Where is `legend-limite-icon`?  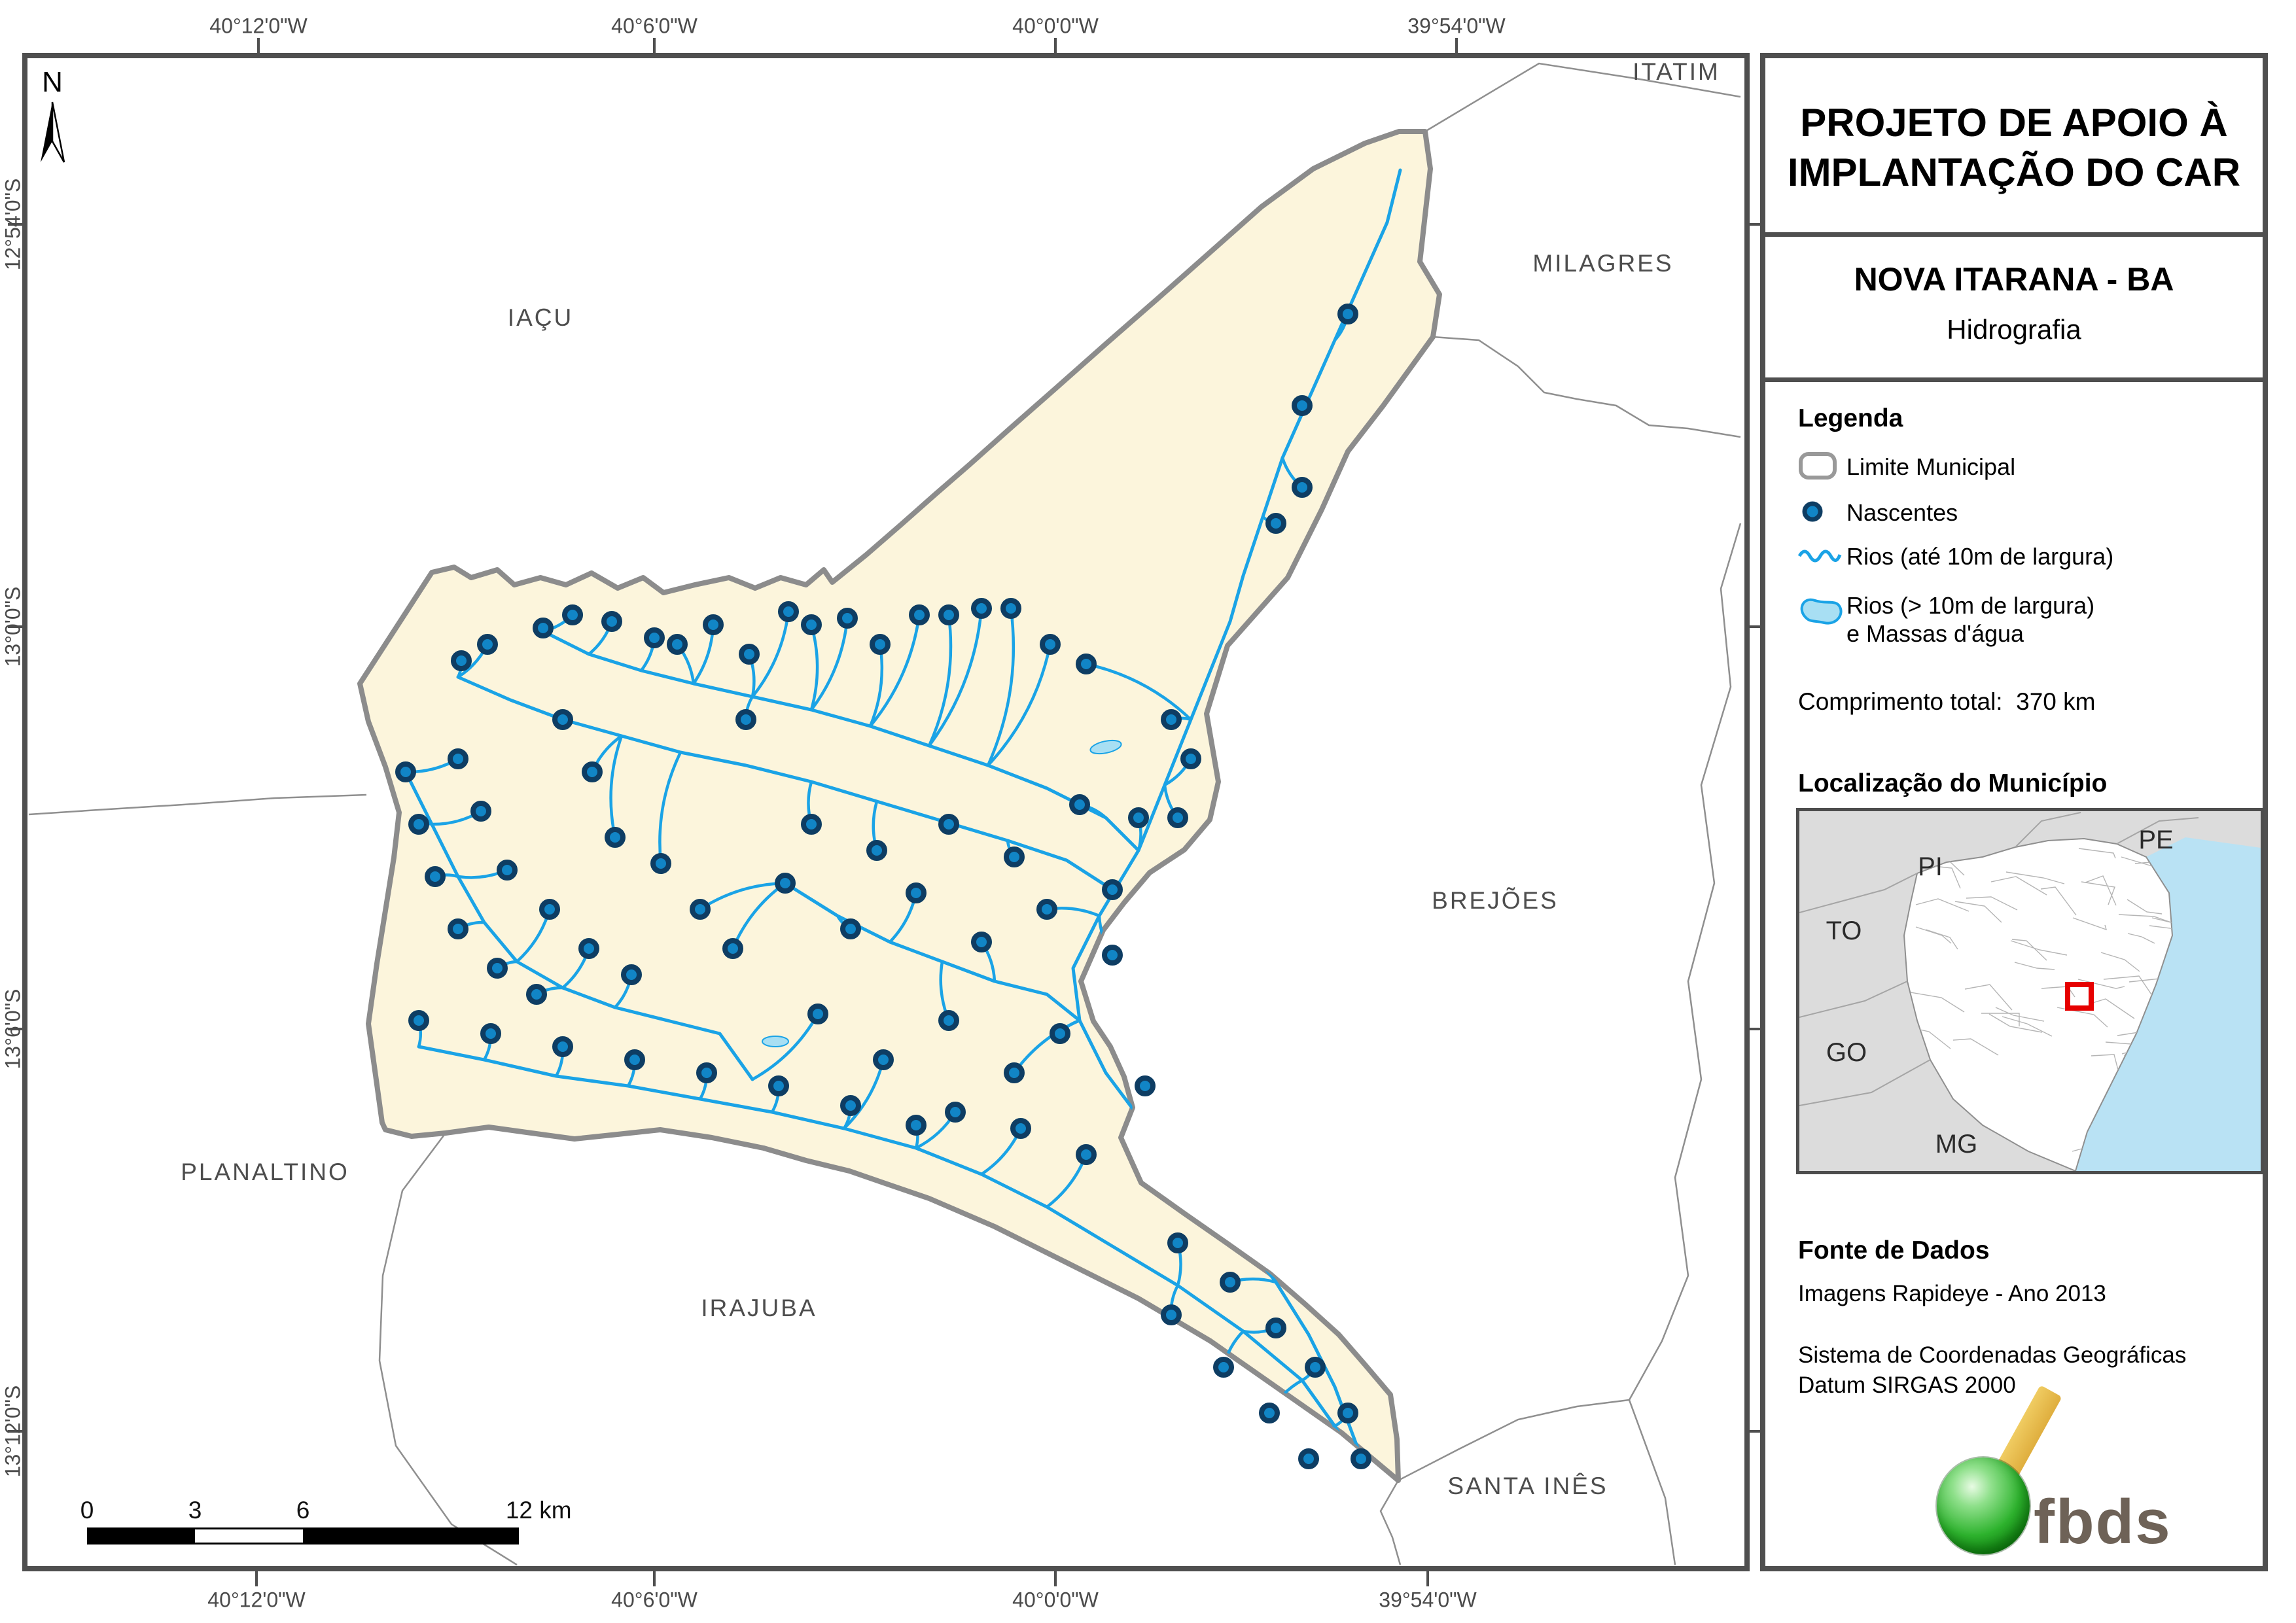
legend-limite-icon is located at coordinates (1818, 466).